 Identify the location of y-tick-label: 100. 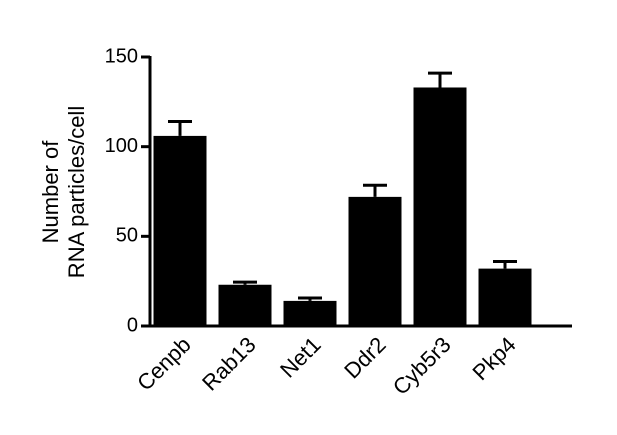
(121, 146).